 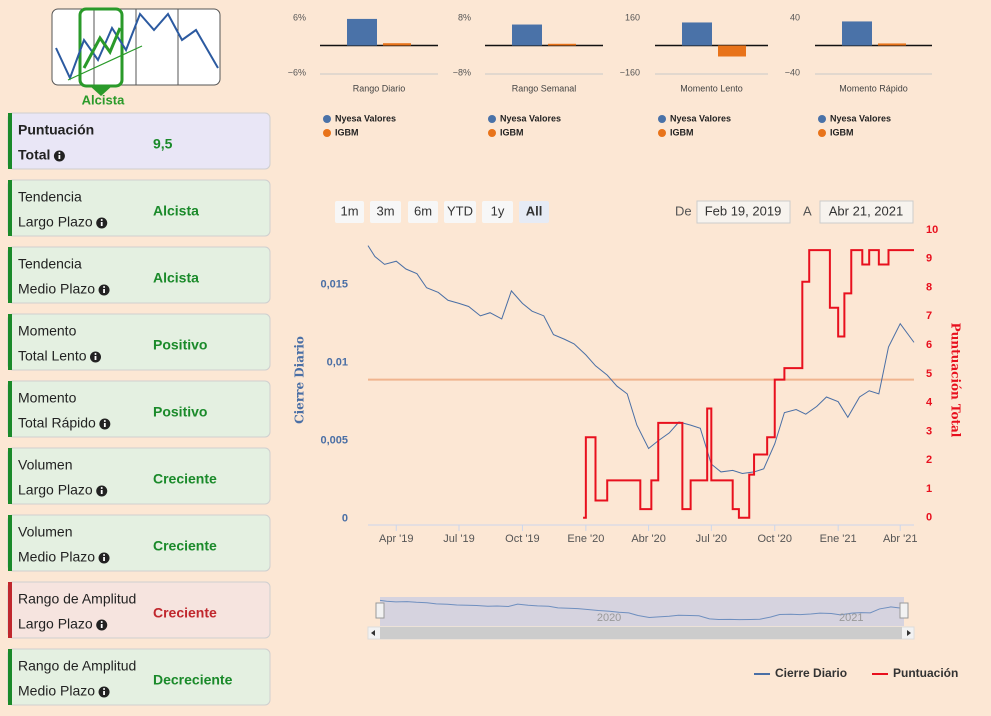 I want to click on y2-tick-label: 1, so click(x=929, y=489).